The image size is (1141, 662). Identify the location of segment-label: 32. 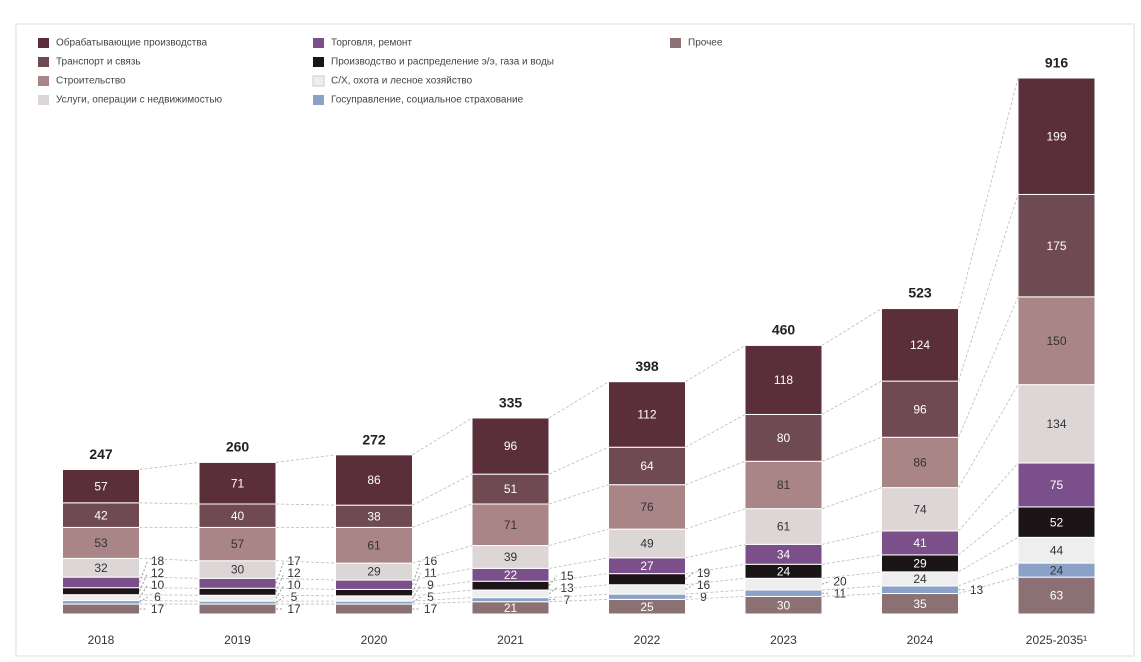
(101, 568).